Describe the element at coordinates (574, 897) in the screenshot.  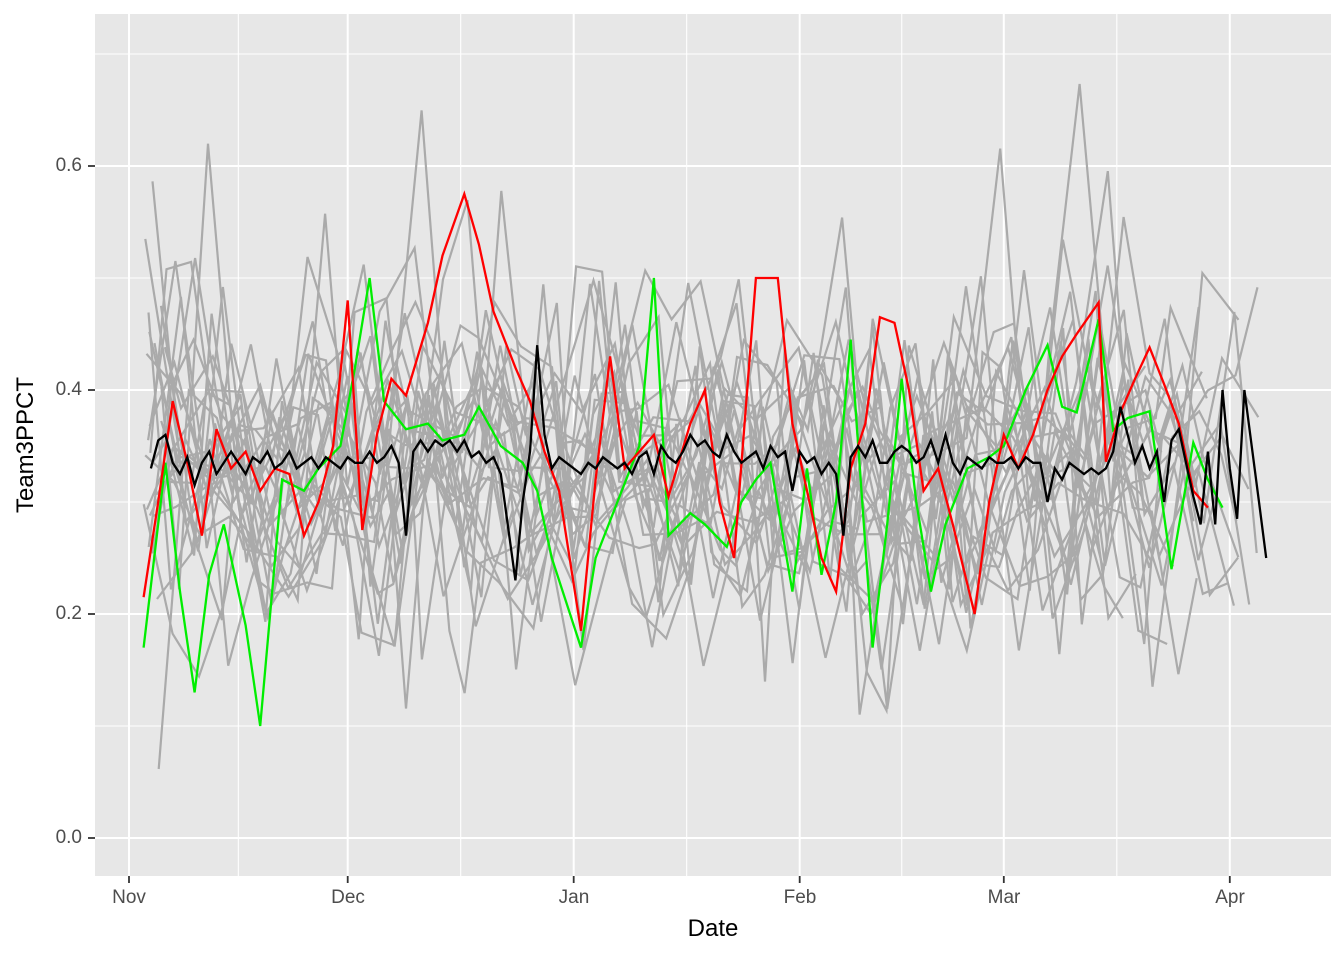
I see `x-tick-label: Jan` at that location.